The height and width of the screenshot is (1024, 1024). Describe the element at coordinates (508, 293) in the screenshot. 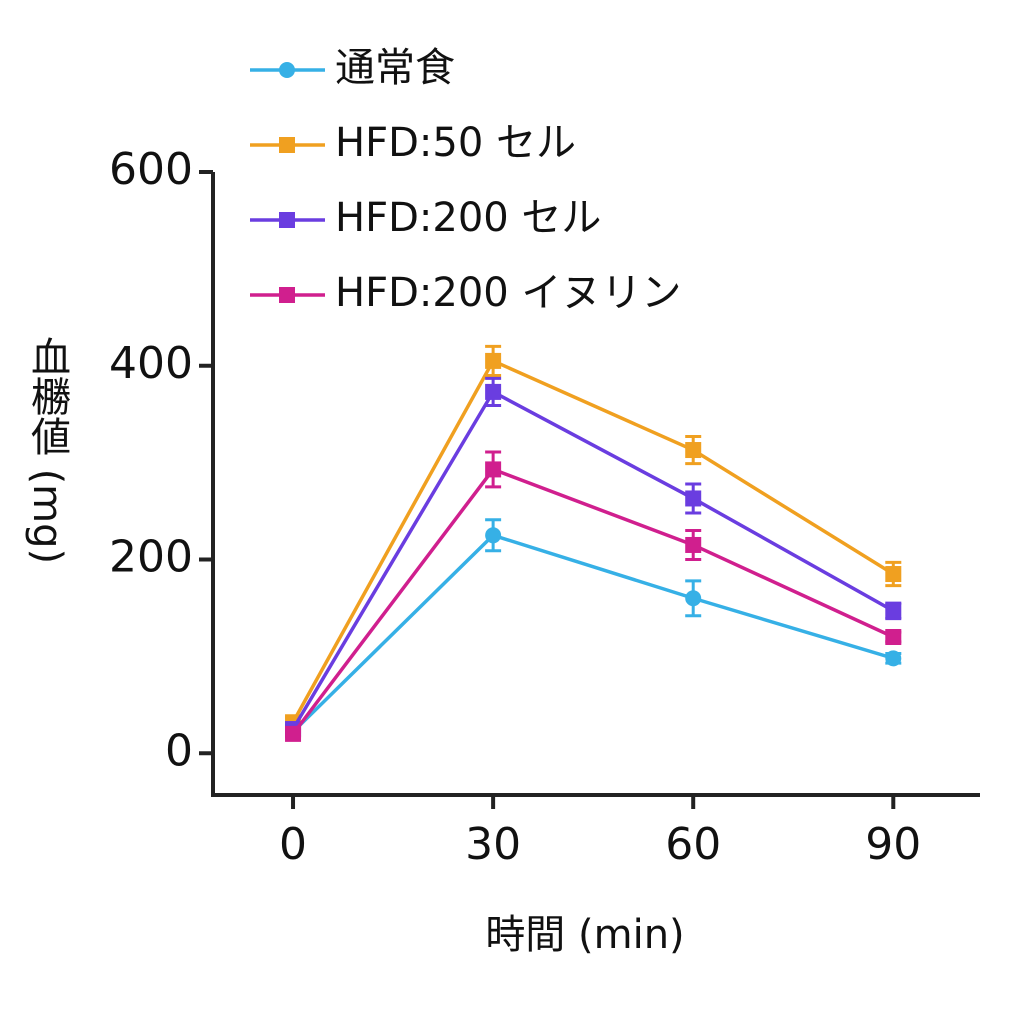

I see `legend-label: HFD:200 イヌリン` at that location.